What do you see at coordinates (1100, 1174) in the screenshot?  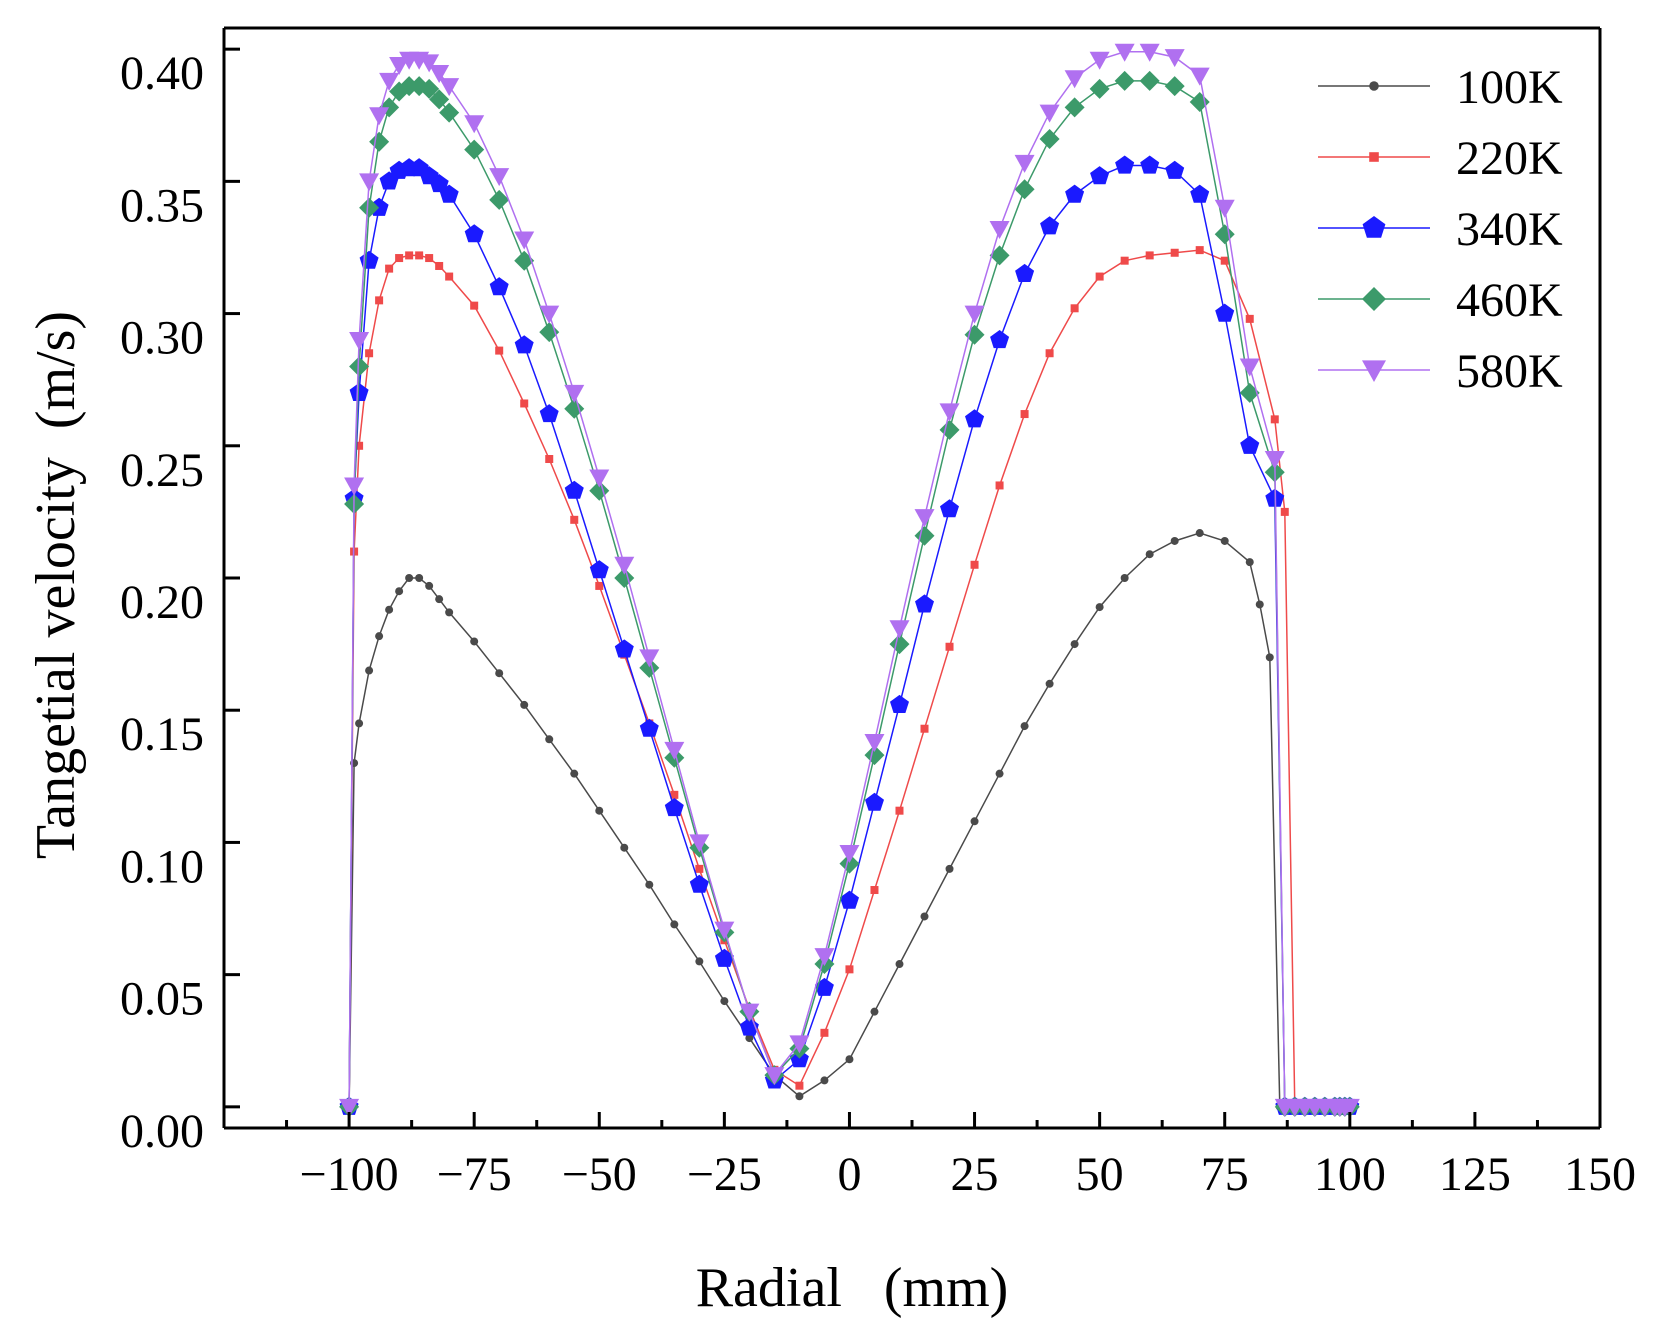 I see `x-tick-label: 50` at bounding box center [1100, 1174].